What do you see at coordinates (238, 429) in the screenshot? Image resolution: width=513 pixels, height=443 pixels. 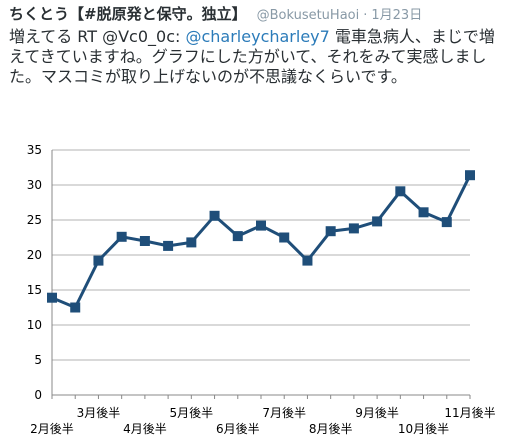 I see `x-tick-label: 6月後半` at bounding box center [238, 429].